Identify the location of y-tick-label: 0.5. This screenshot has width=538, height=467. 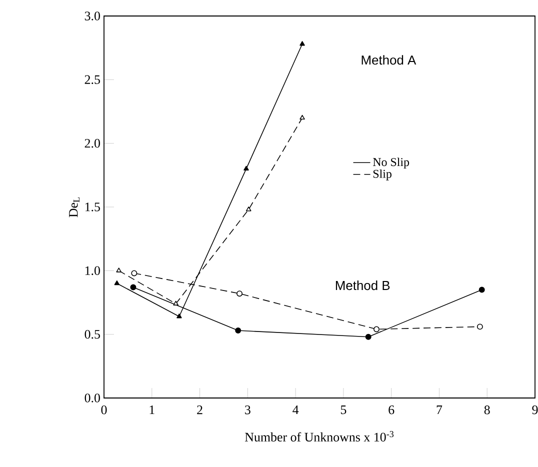
(92, 334).